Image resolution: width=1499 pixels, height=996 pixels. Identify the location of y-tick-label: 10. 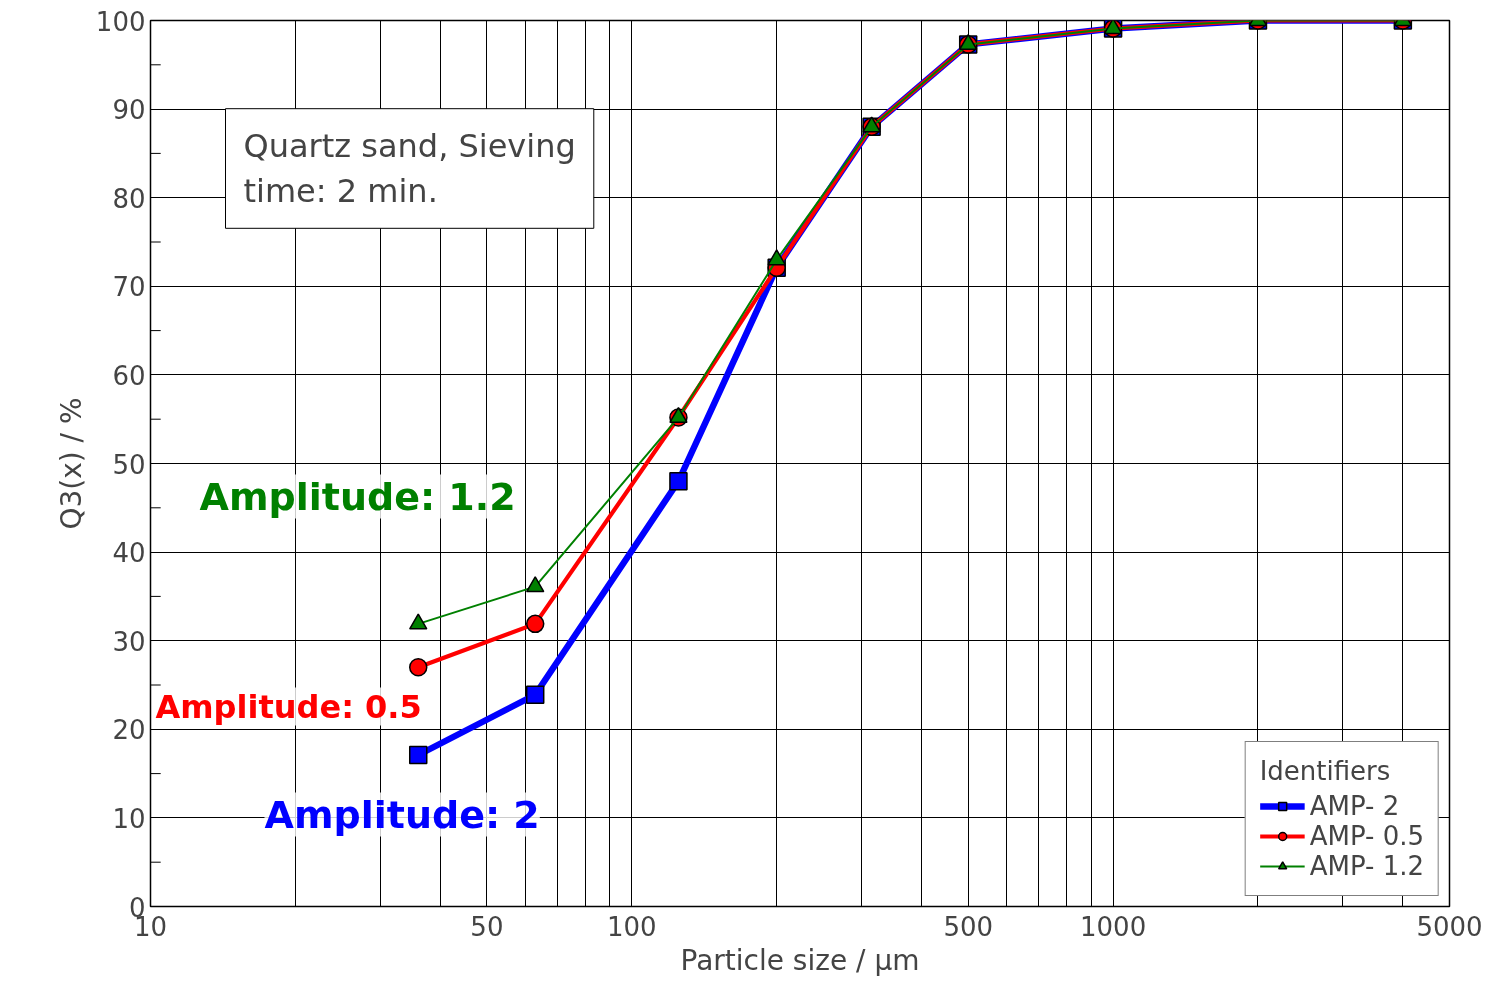
(129, 818).